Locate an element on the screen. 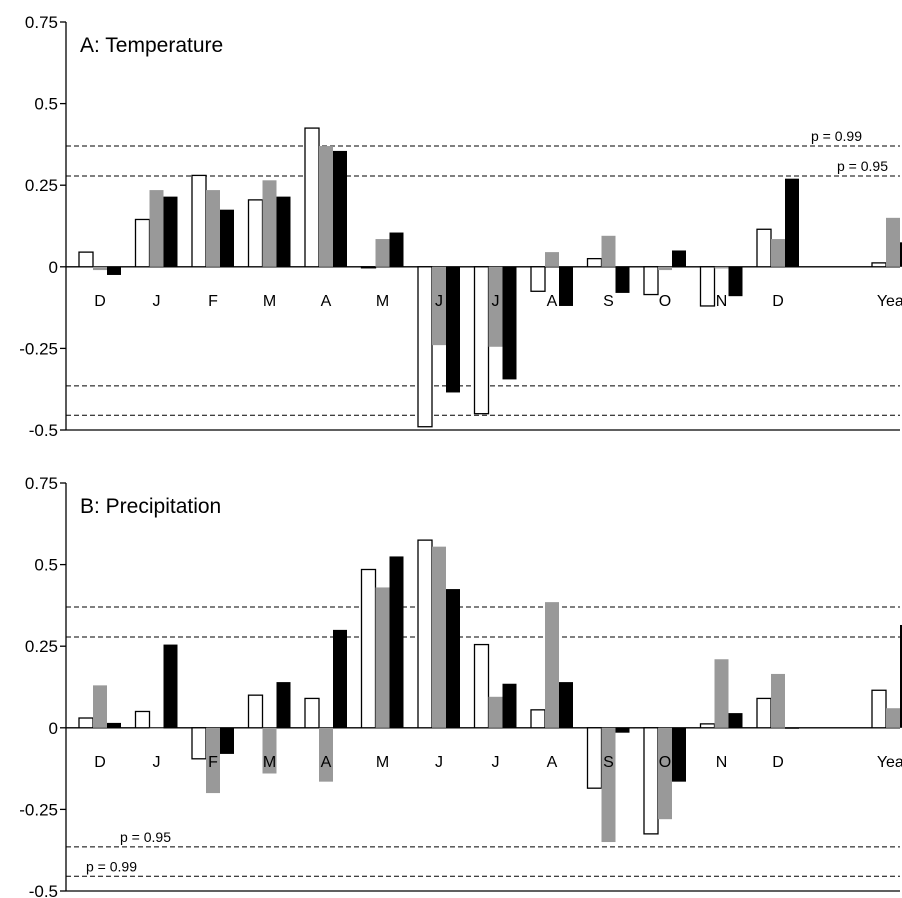 This screenshot has height=898, width=902. y-tick-label: 0.5 is located at coordinates (46, 565).